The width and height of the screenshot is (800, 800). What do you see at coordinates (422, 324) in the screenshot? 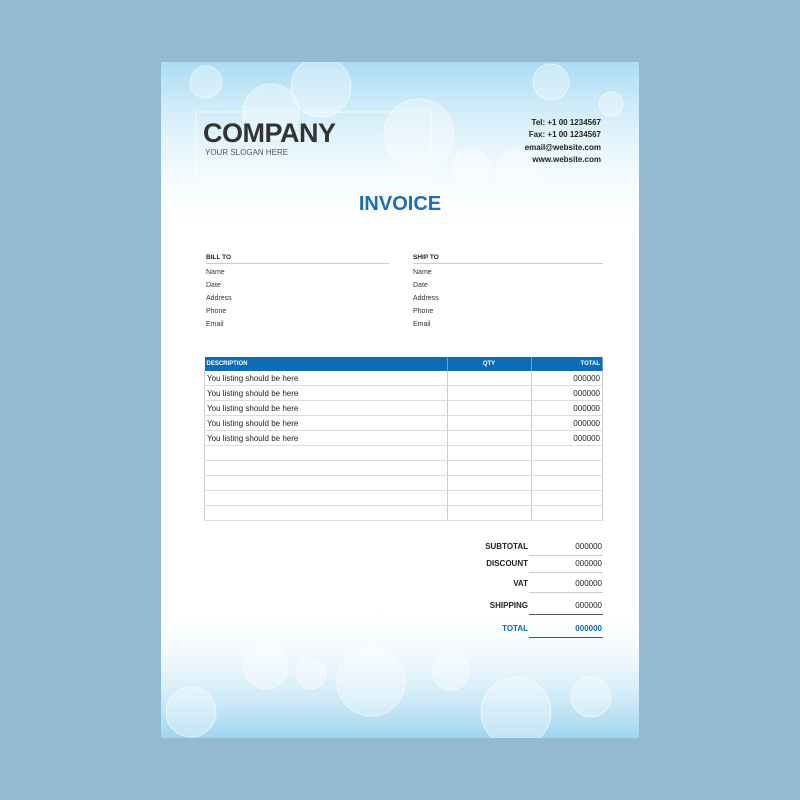
I see `ship-to-email: Email` at bounding box center [422, 324].